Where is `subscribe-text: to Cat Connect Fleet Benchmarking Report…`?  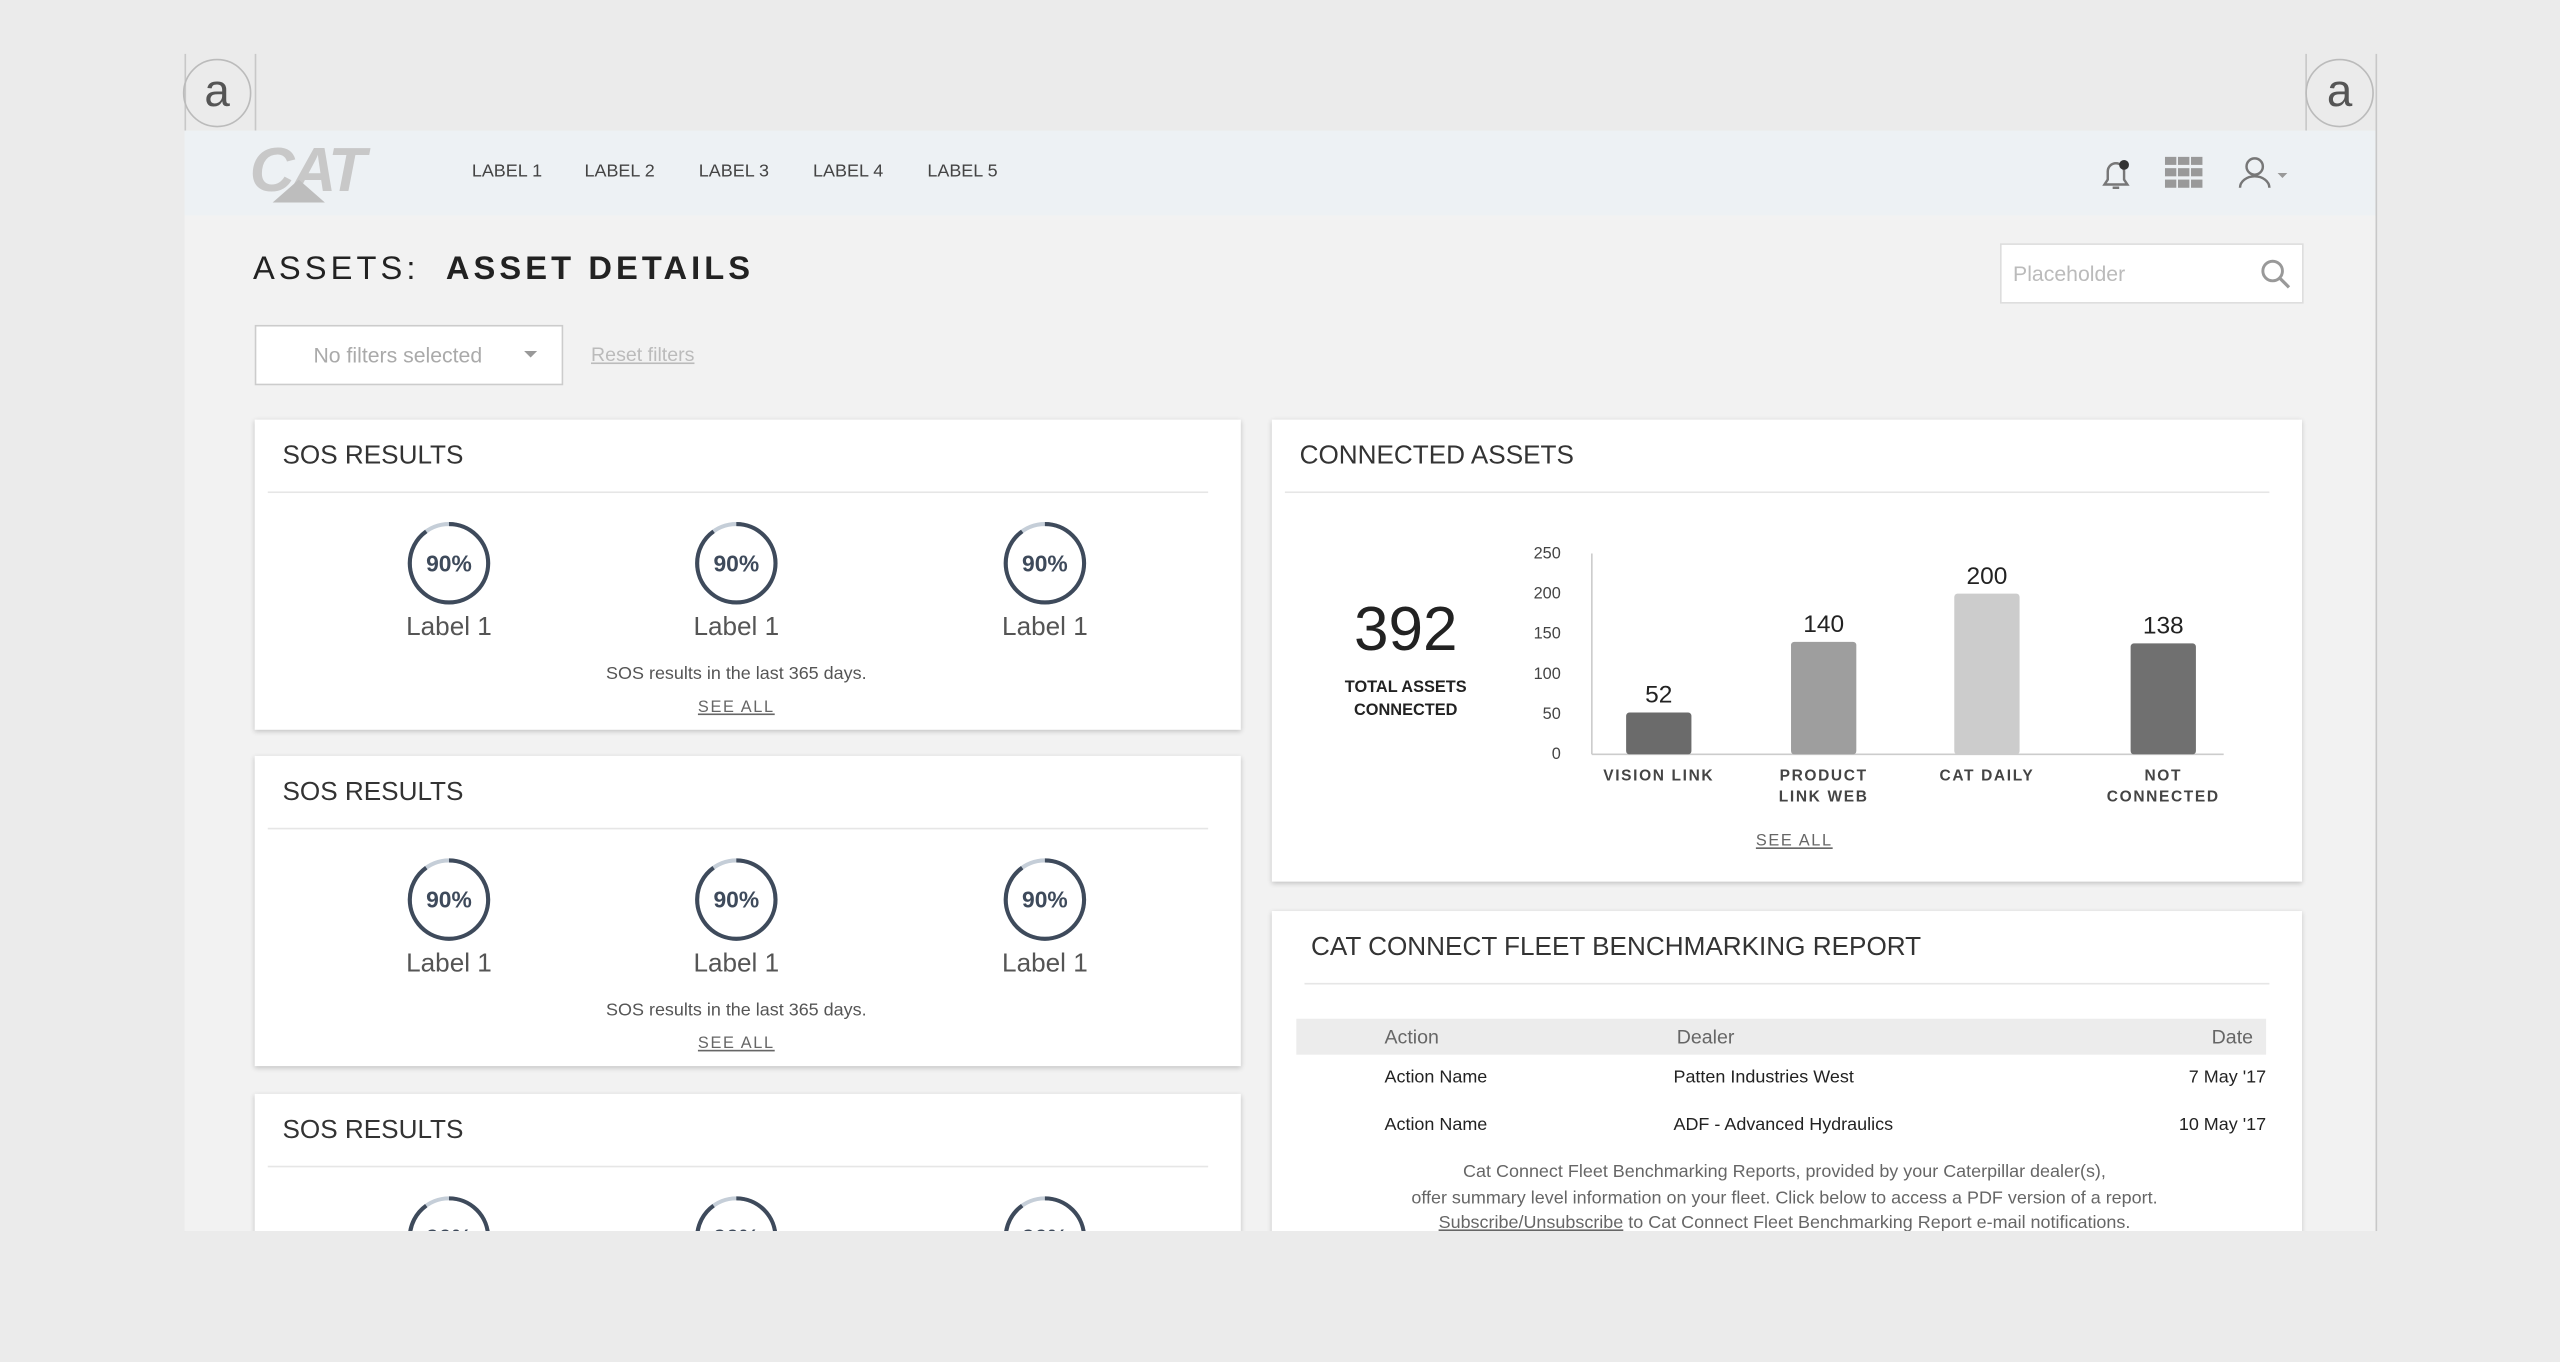 subscribe-text: to Cat Connect Fleet Benchmarking Report… is located at coordinates (1877, 1222).